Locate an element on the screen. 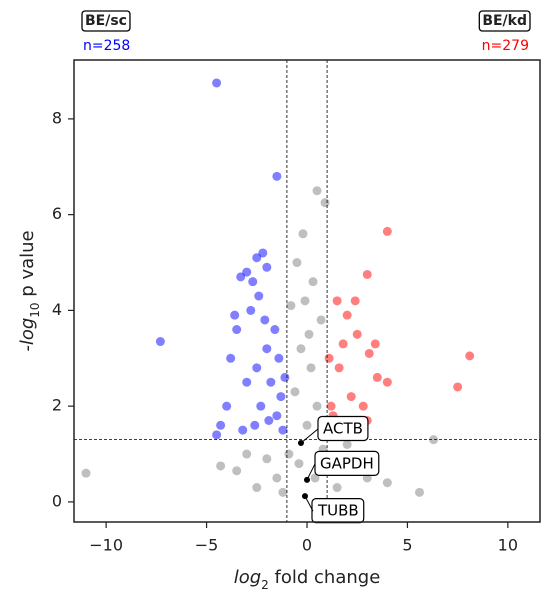 The height and width of the screenshot is (605, 553). ylabel-part: -log is located at coordinates (27, 335).